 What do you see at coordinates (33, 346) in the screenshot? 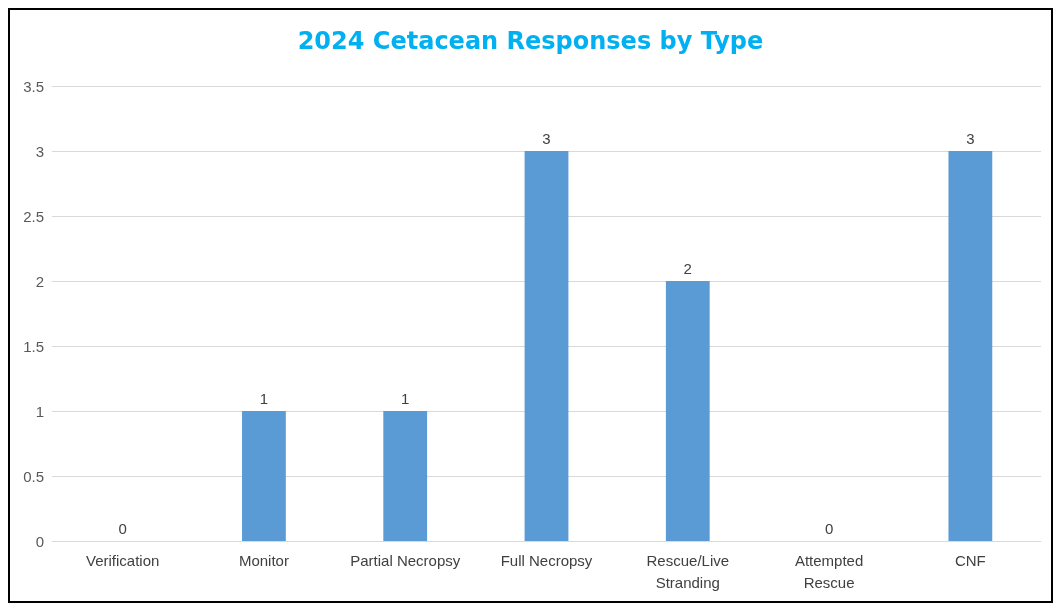
I see `y-tick-label: 1.5` at bounding box center [33, 346].